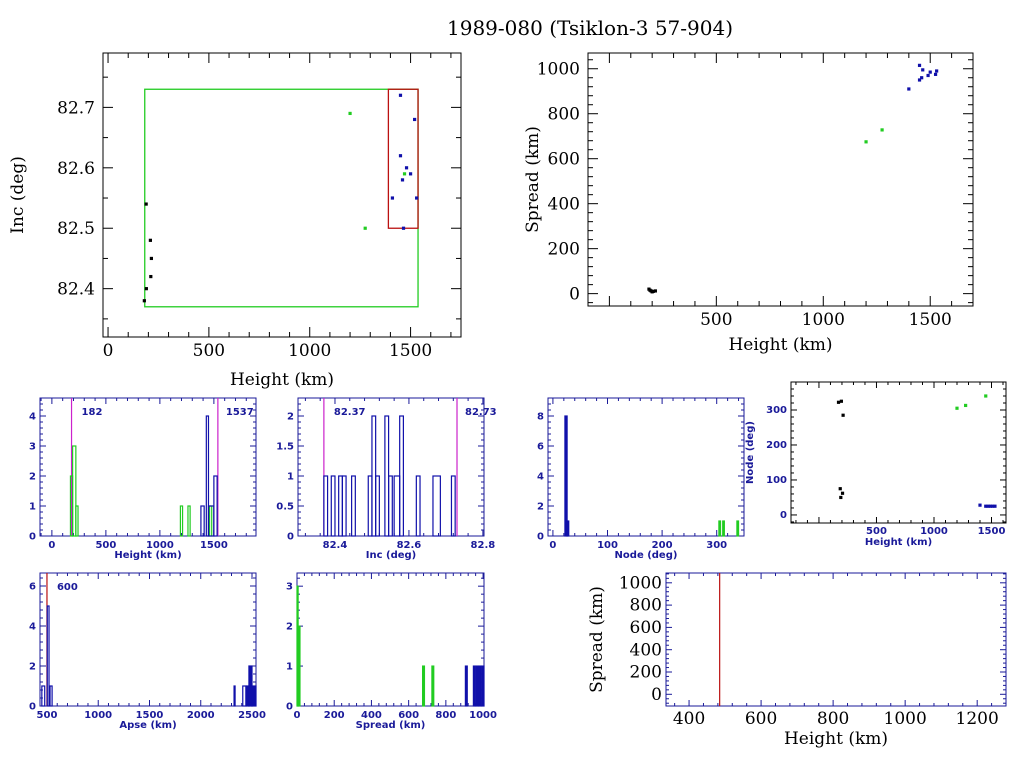 Image resolution: width=1024 pixels, height=768 pixels. I want to click on y-tick-label: 800, so click(646, 606).